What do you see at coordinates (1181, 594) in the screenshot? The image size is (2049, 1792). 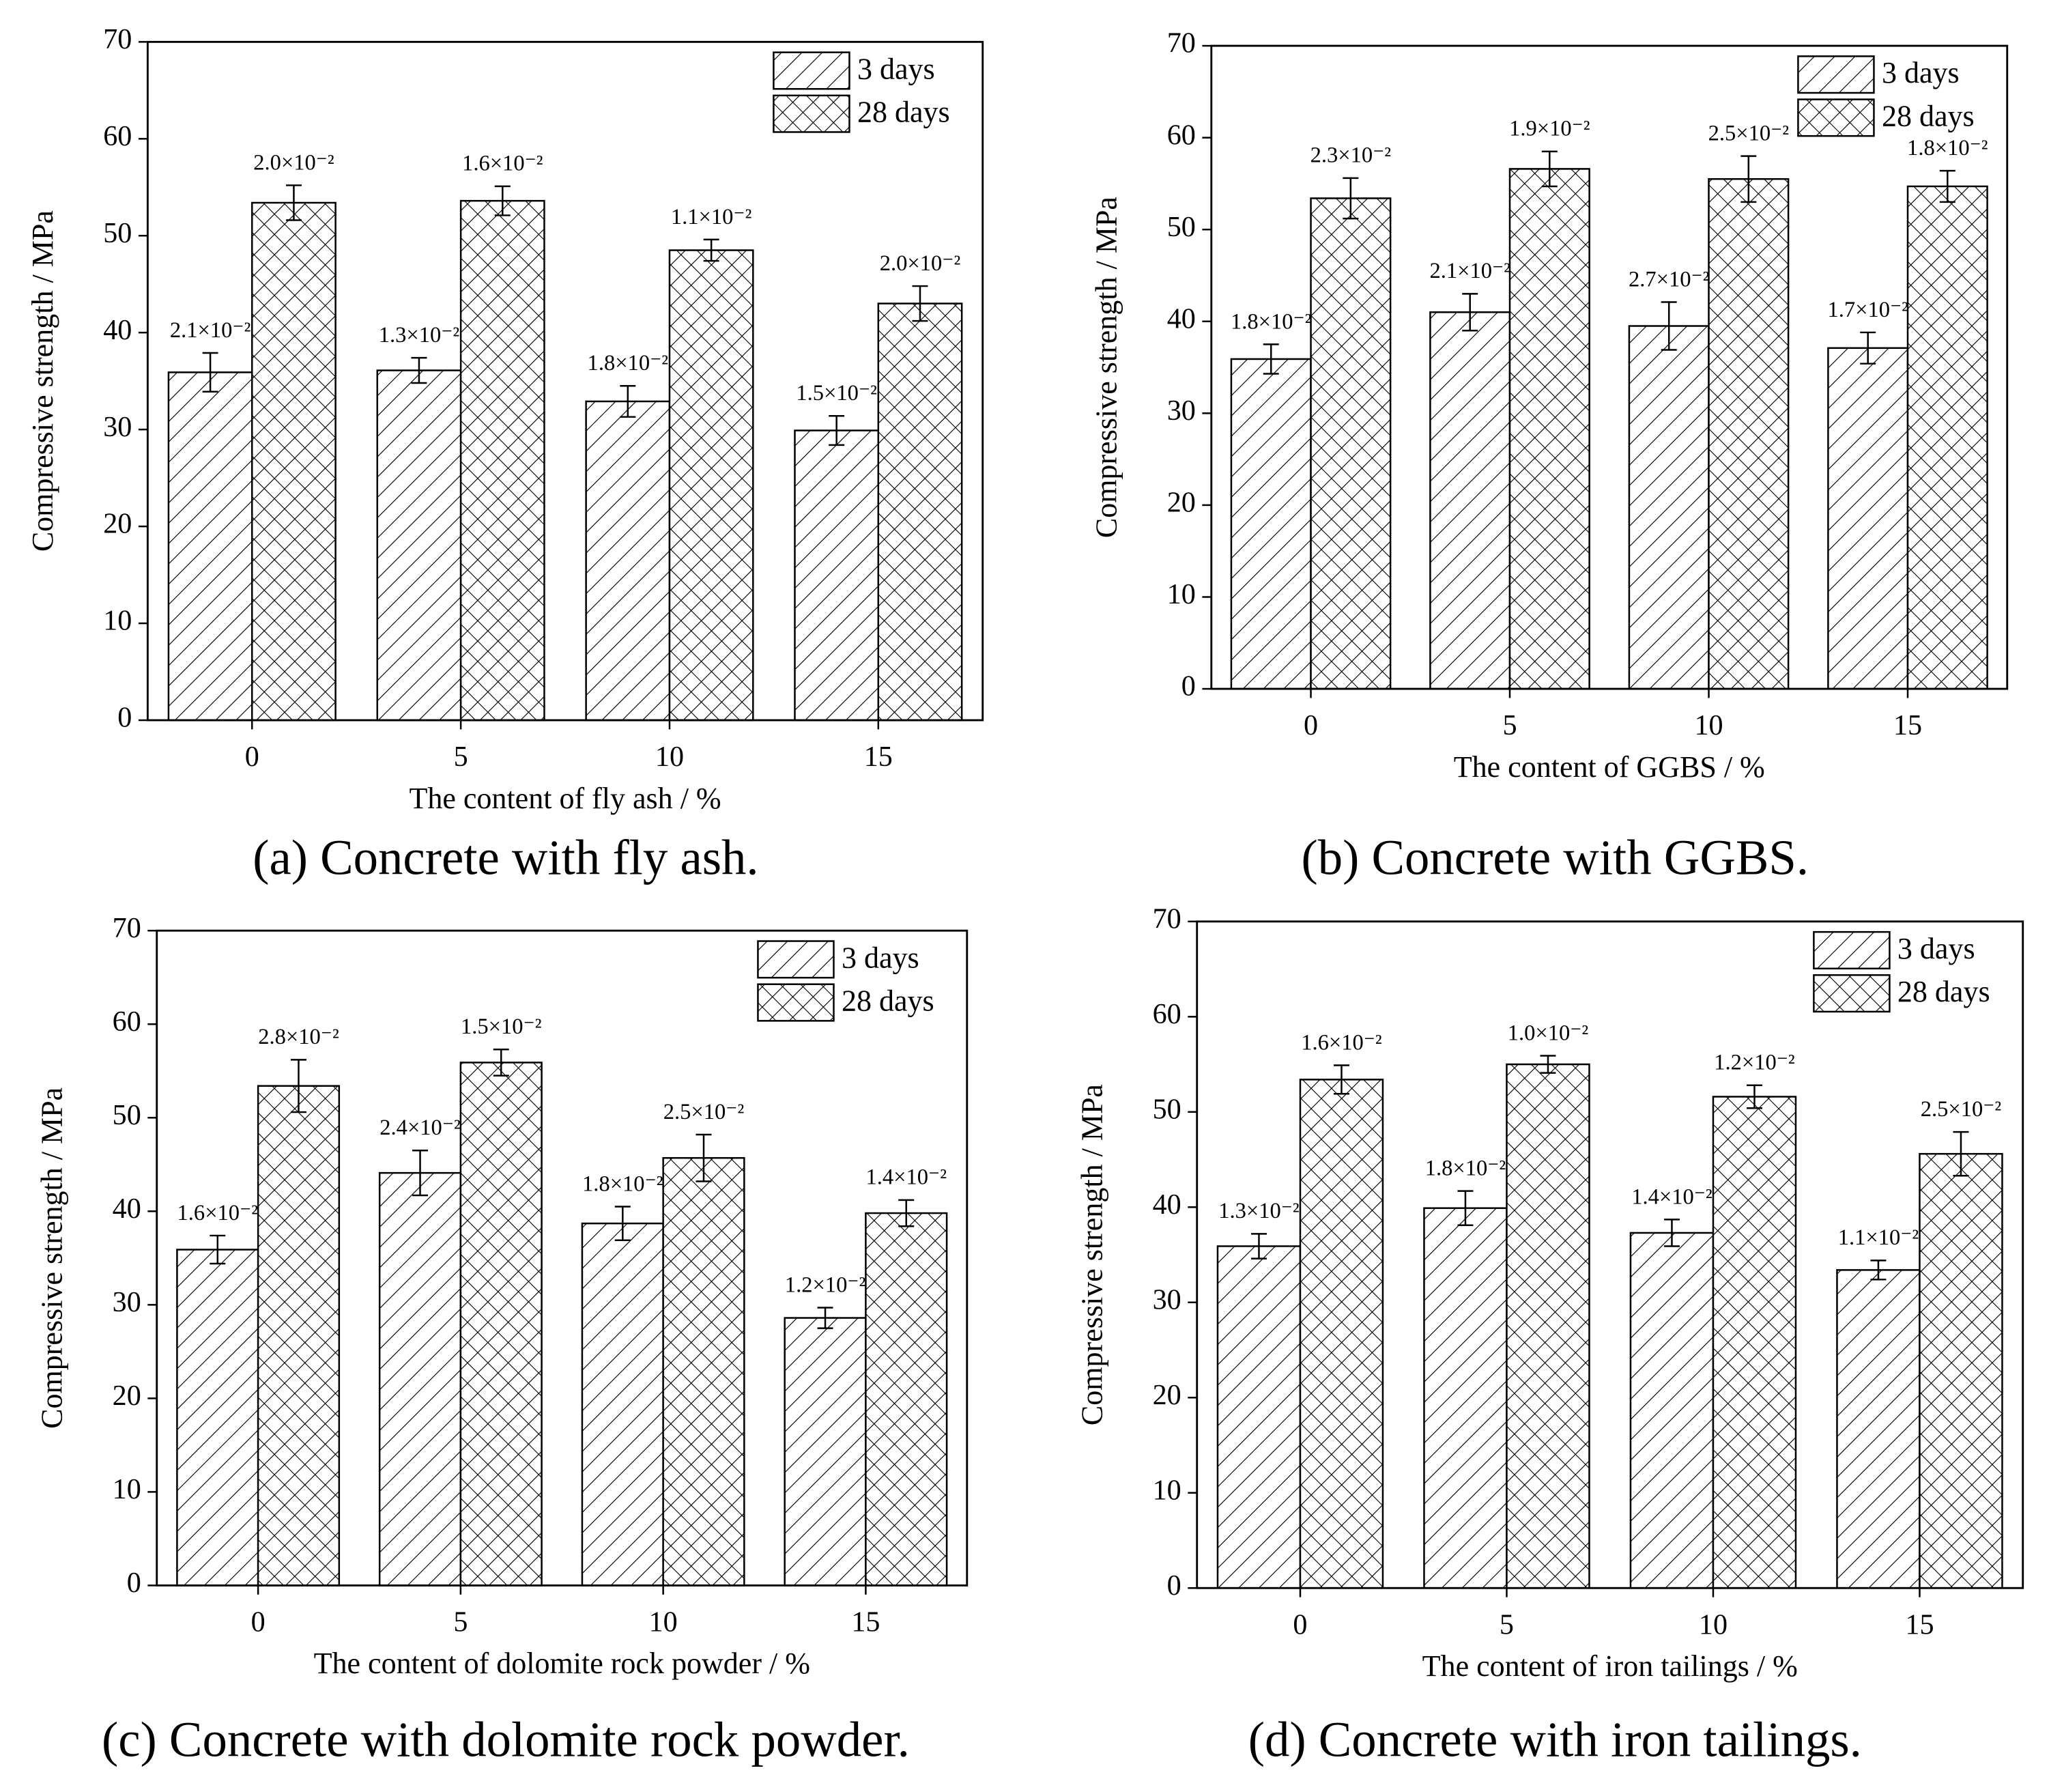 I see `y-tick-label: 10` at bounding box center [1181, 594].